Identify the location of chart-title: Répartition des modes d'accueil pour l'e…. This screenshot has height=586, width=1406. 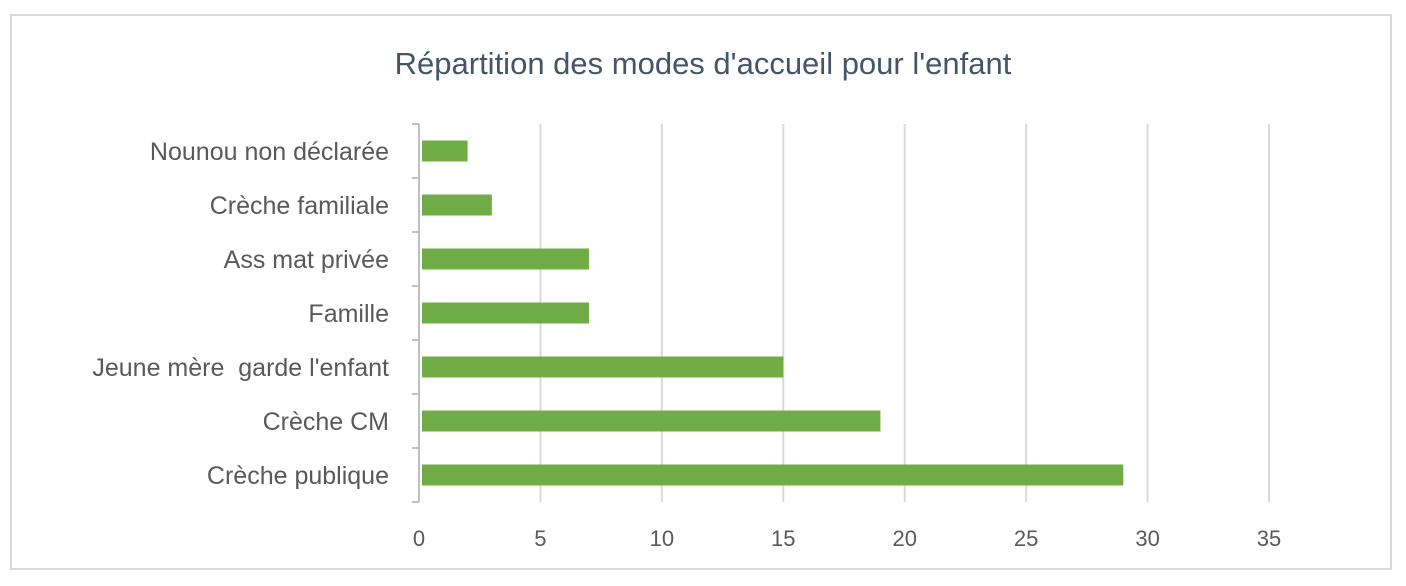
(703, 63).